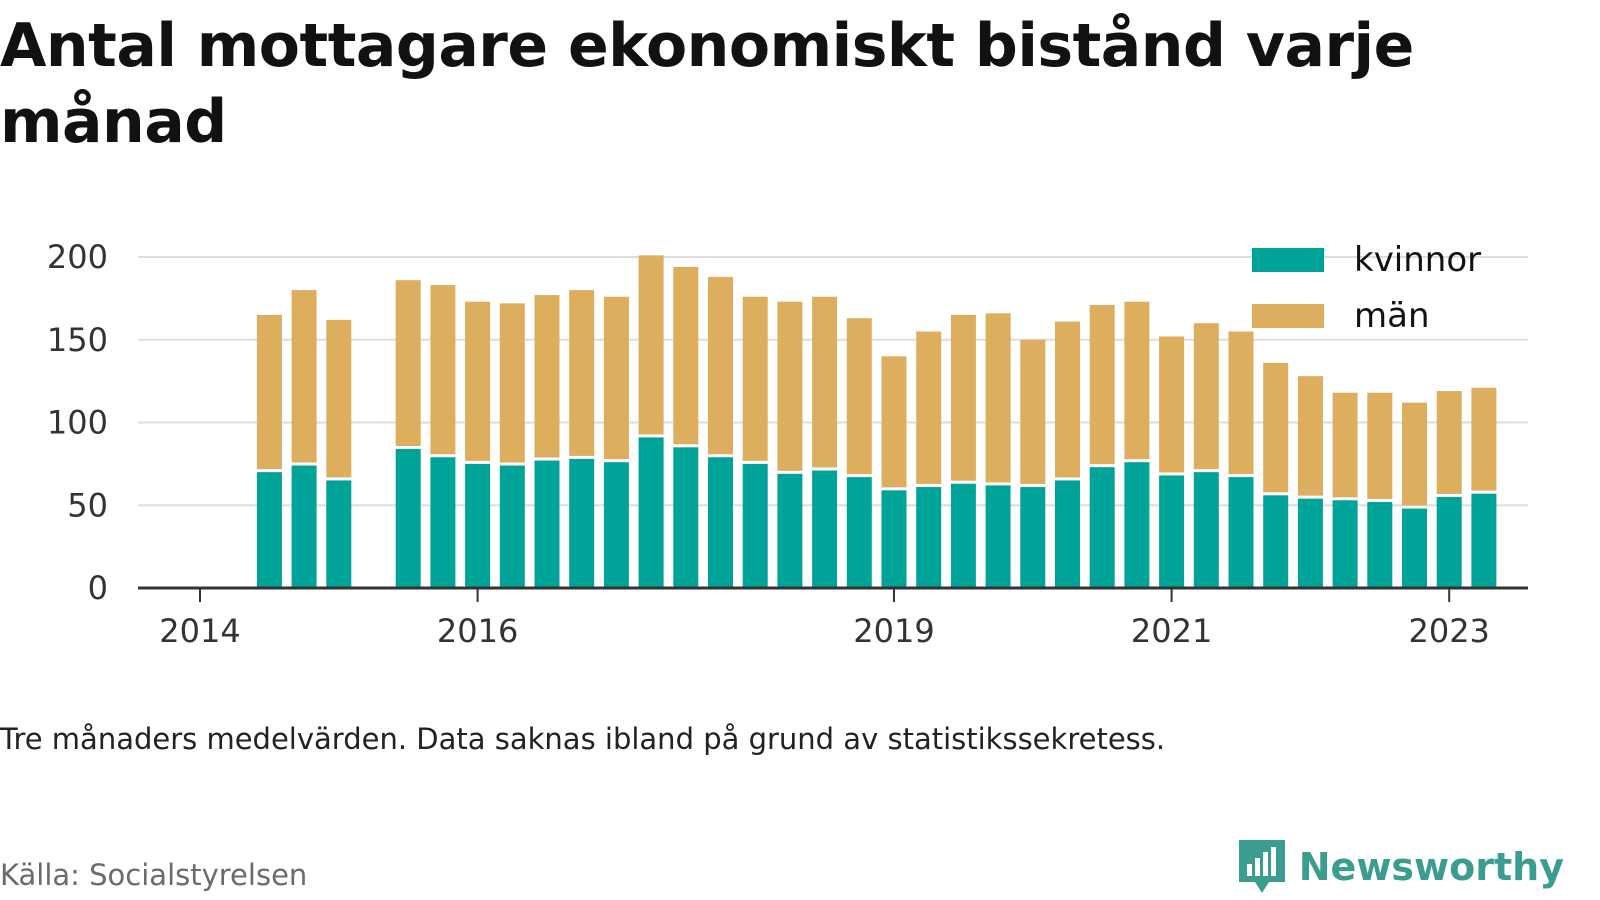 The width and height of the screenshot is (1600, 900). Describe the element at coordinates (87, 505) in the screenshot. I see `y-tick-label: 50` at that location.